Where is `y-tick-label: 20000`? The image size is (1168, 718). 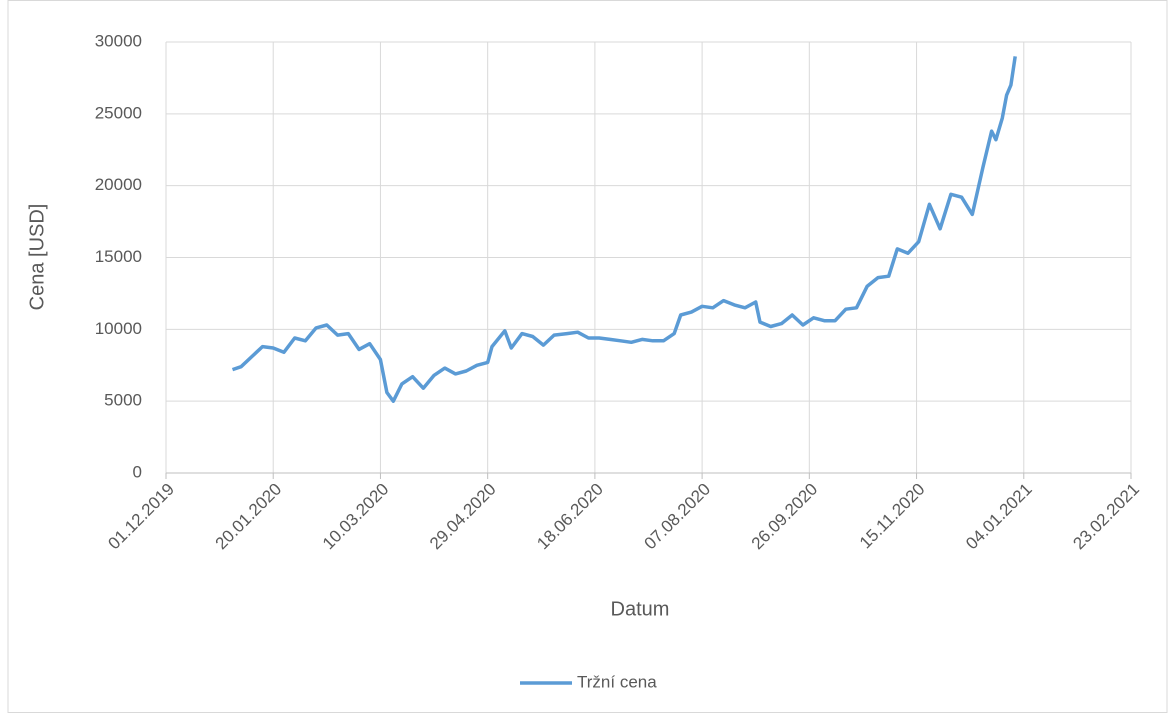
y-tick-label: 20000 is located at coordinates (118, 184).